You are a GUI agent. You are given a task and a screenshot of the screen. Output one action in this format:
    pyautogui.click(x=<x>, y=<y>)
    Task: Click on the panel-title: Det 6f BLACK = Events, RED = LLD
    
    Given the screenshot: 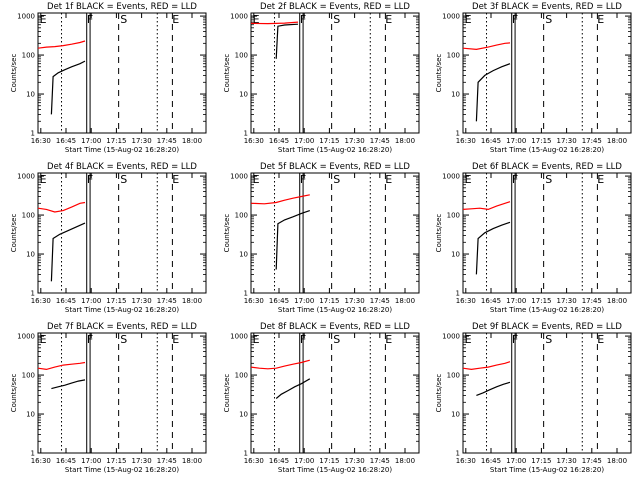 What is the action you would take?
    pyautogui.click(x=547, y=167)
    